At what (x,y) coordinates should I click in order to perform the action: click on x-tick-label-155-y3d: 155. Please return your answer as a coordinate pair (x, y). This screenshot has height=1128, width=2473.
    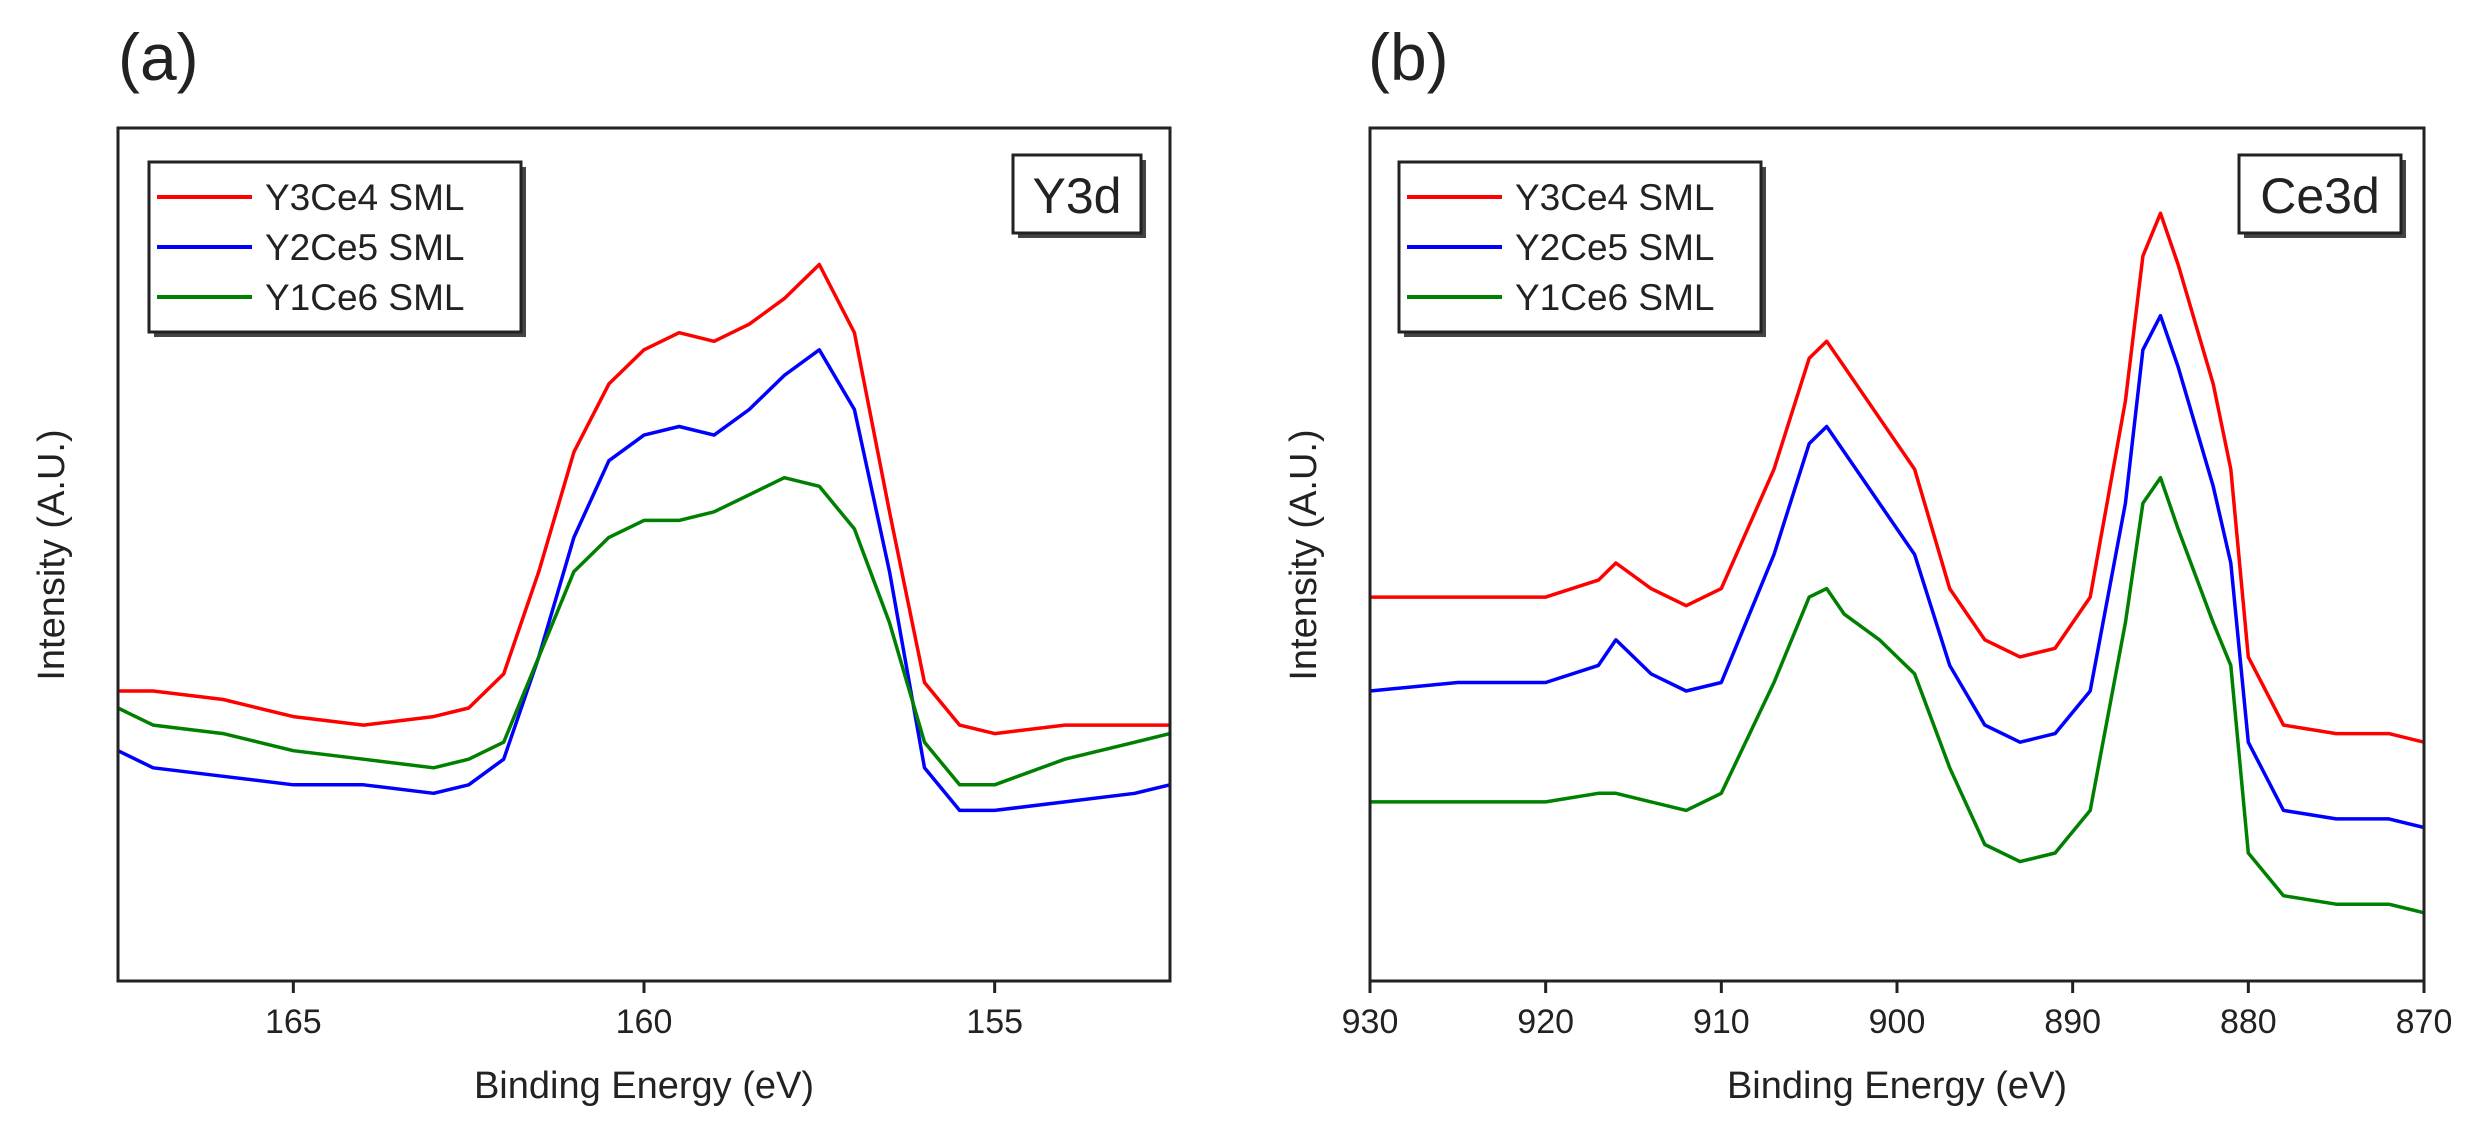
    Looking at the image, I should click on (994, 1022).